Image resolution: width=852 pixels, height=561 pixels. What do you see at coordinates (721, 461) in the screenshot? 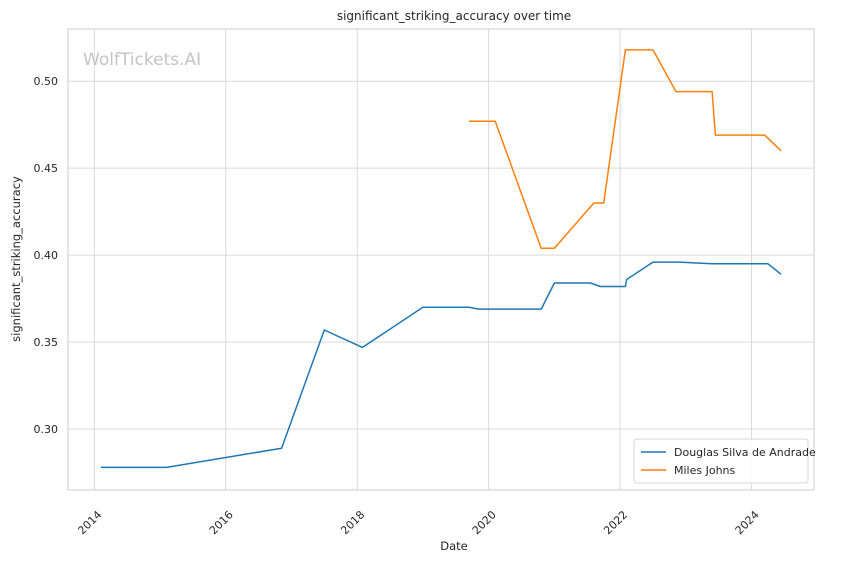
I see `legend-box` at bounding box center [721, 461].